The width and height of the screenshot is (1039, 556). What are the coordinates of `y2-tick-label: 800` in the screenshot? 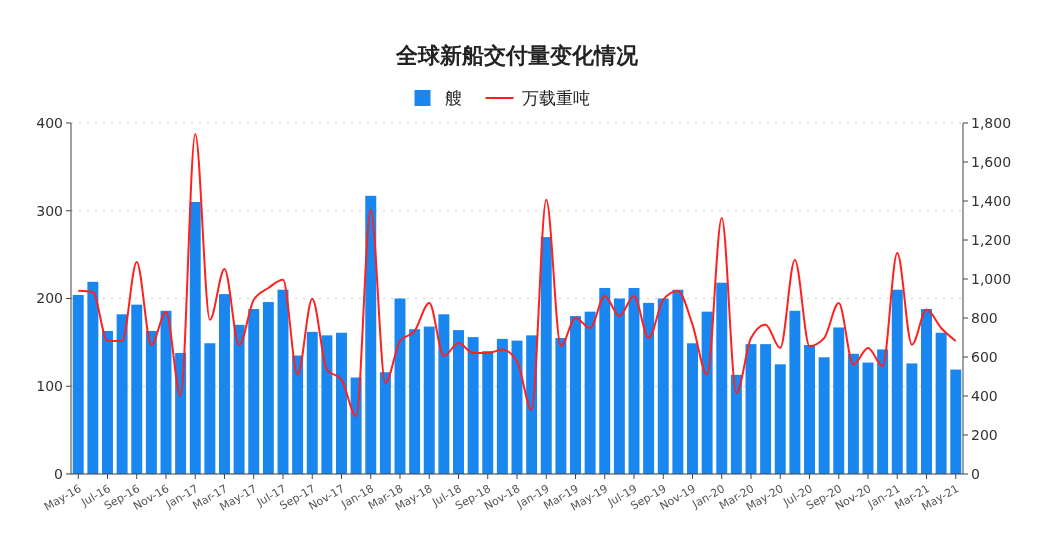 It's located at (984, 317).